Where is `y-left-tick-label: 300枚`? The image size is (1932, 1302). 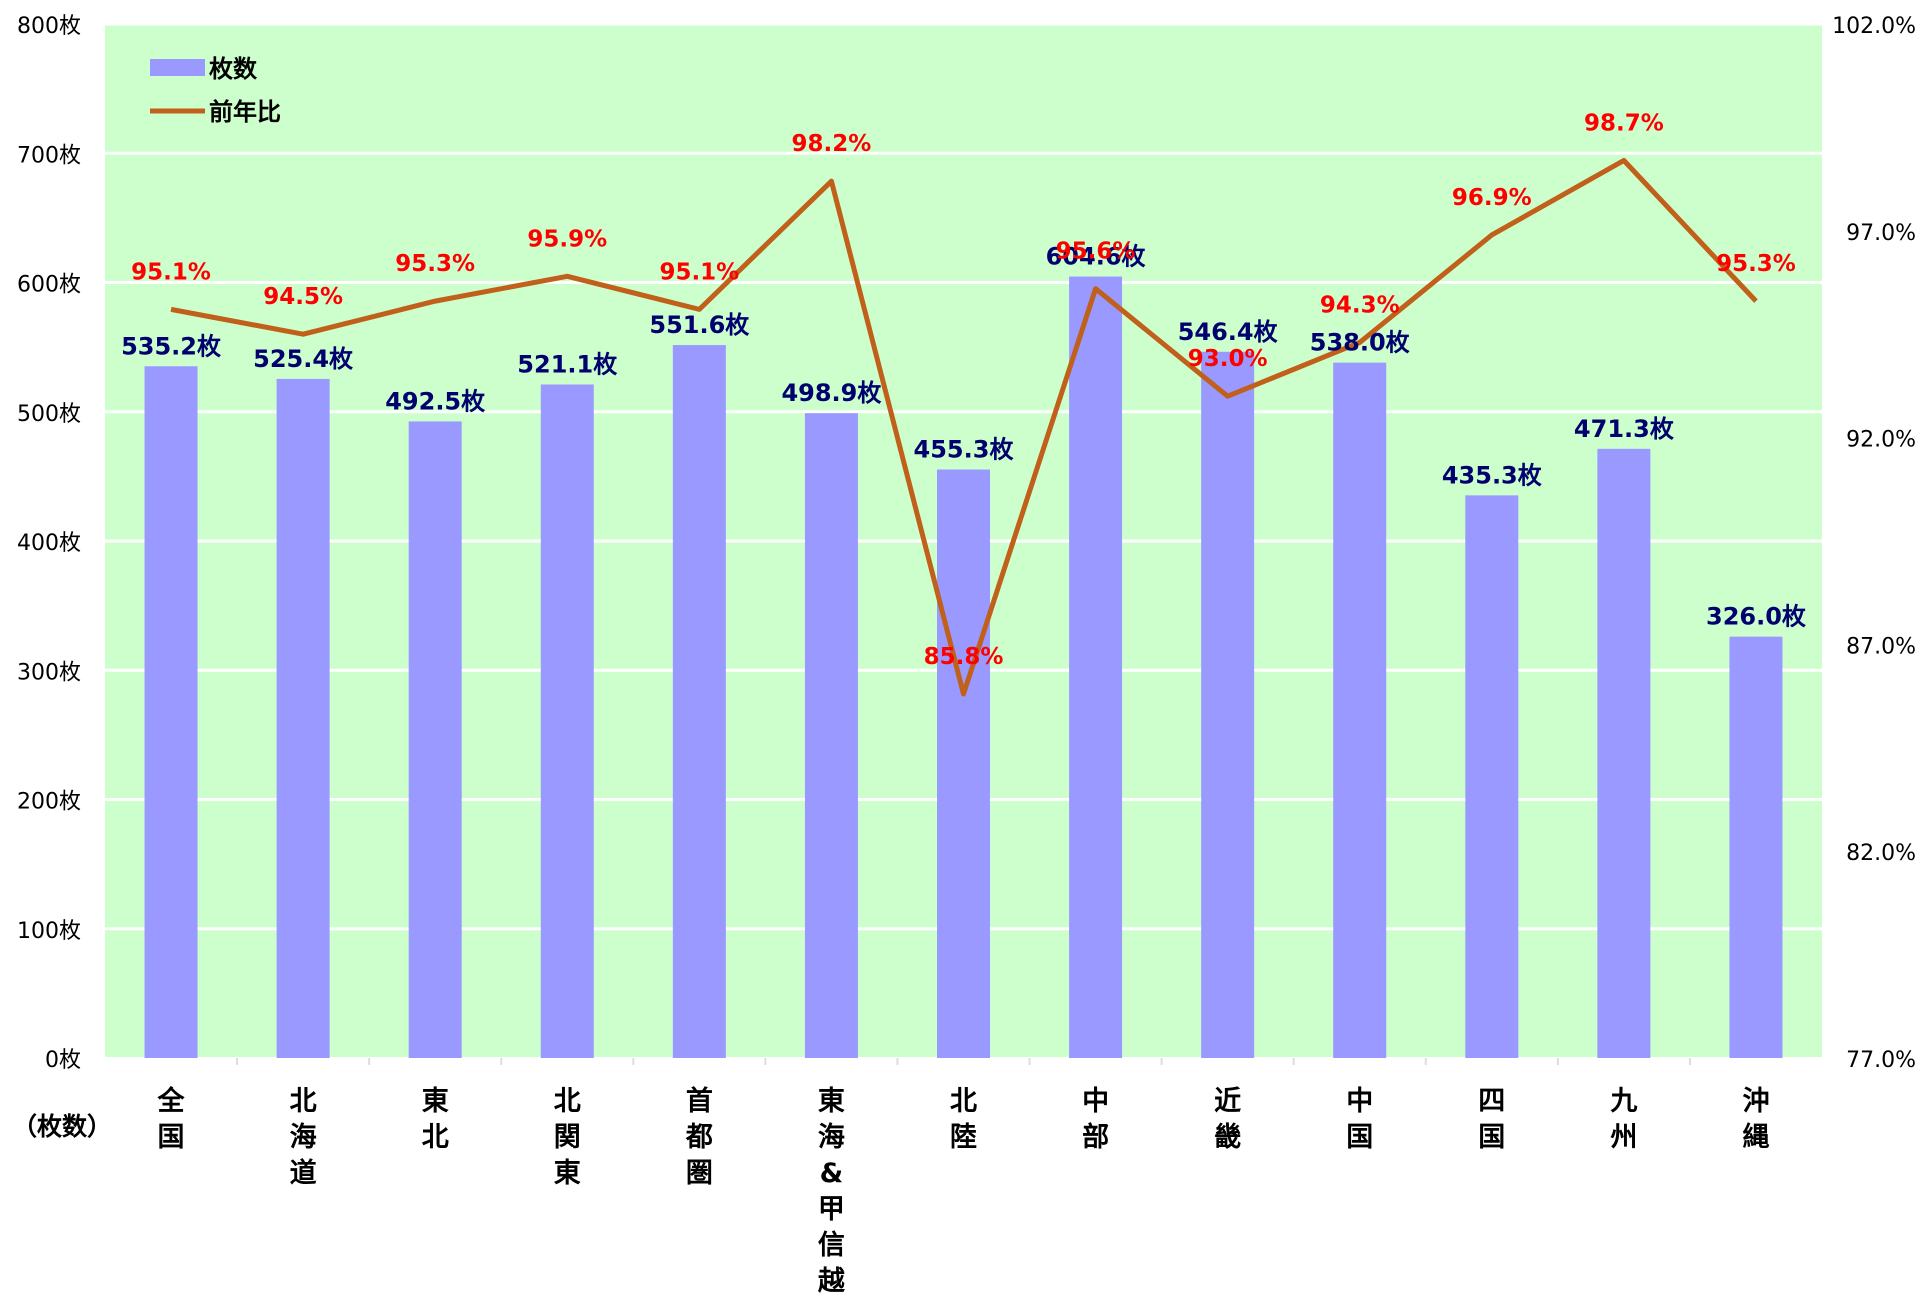
y-left-tick-label: 300枚 is located at coordinates (49, 672).